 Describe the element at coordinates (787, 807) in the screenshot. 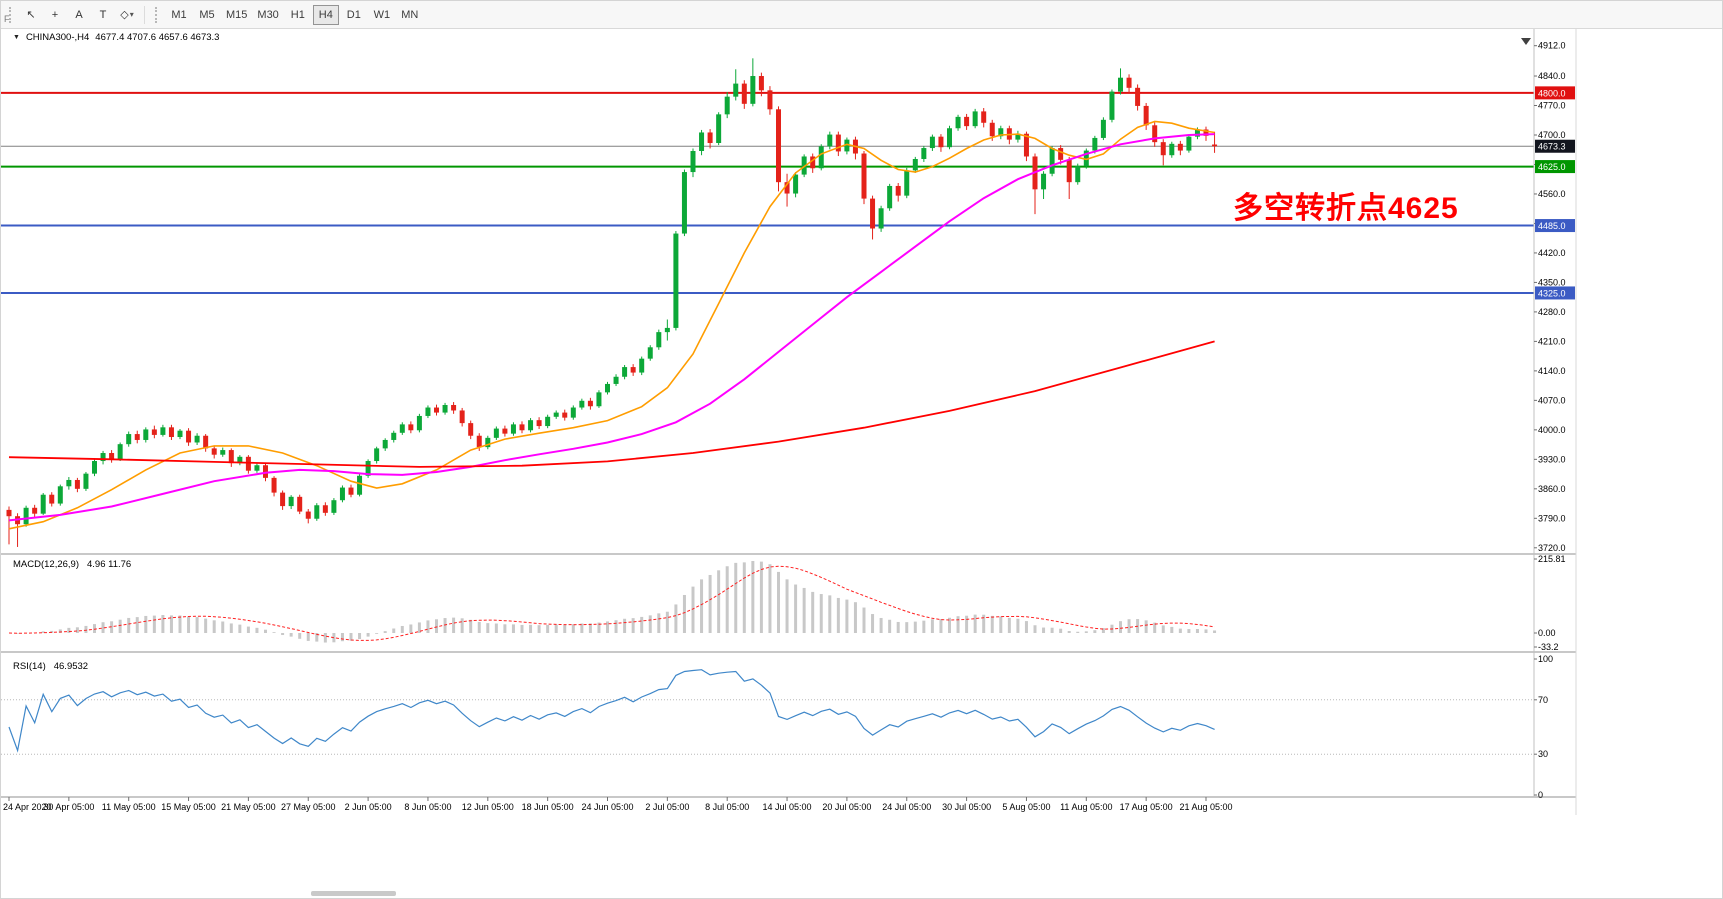

I see `svg-text: 14 Jul 05:00` at that location.